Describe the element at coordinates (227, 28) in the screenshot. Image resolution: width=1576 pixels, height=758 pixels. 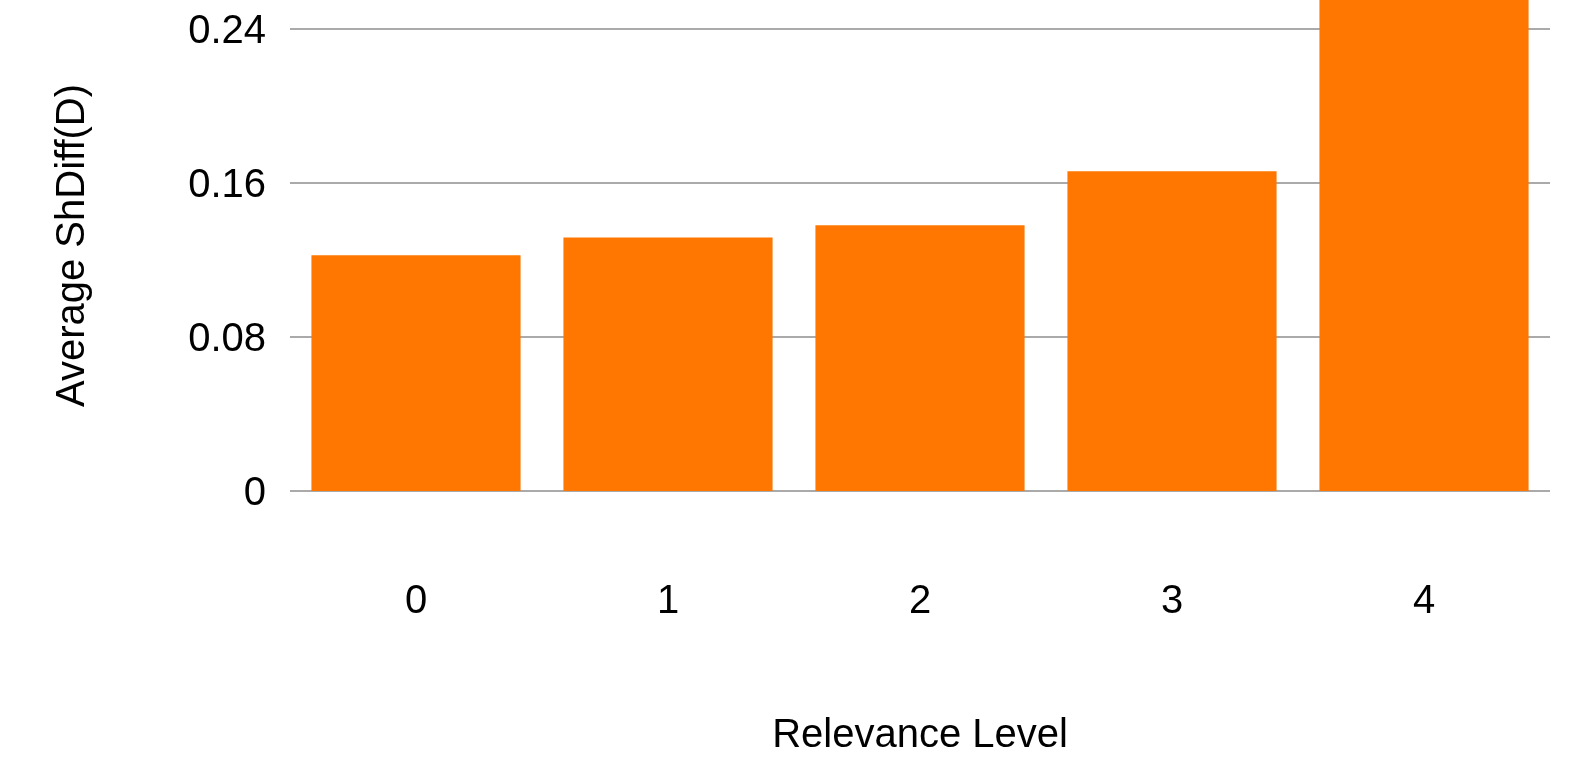
I see `y-tick-label: 0.24` at that location.